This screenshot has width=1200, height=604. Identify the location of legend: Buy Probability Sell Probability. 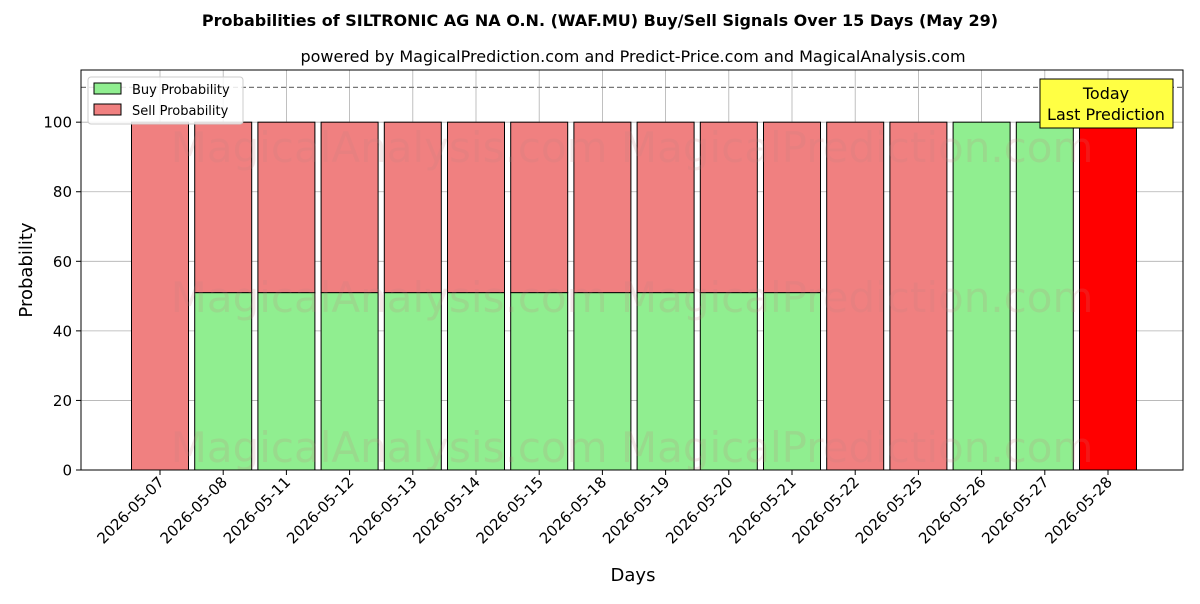
(165, 100).